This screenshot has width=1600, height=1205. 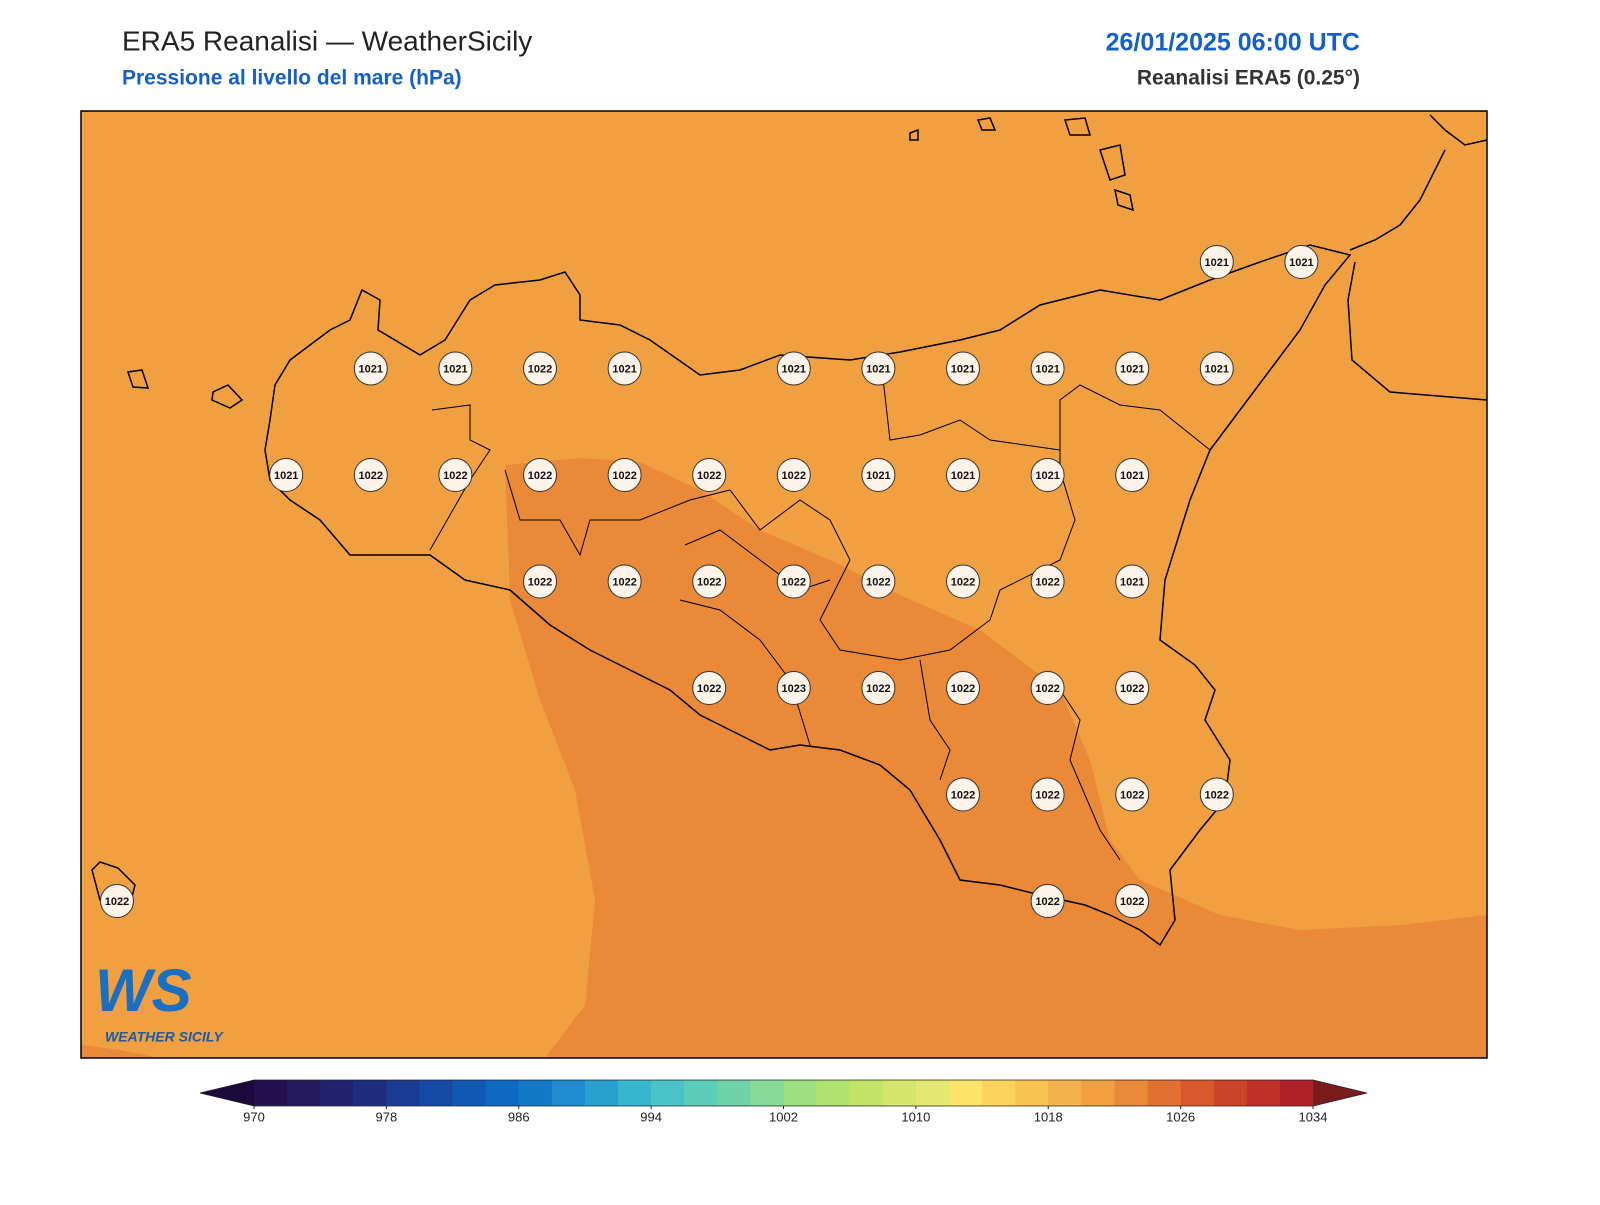 I want to click on colorbar-extend-low, so click(x=227, y=1093).